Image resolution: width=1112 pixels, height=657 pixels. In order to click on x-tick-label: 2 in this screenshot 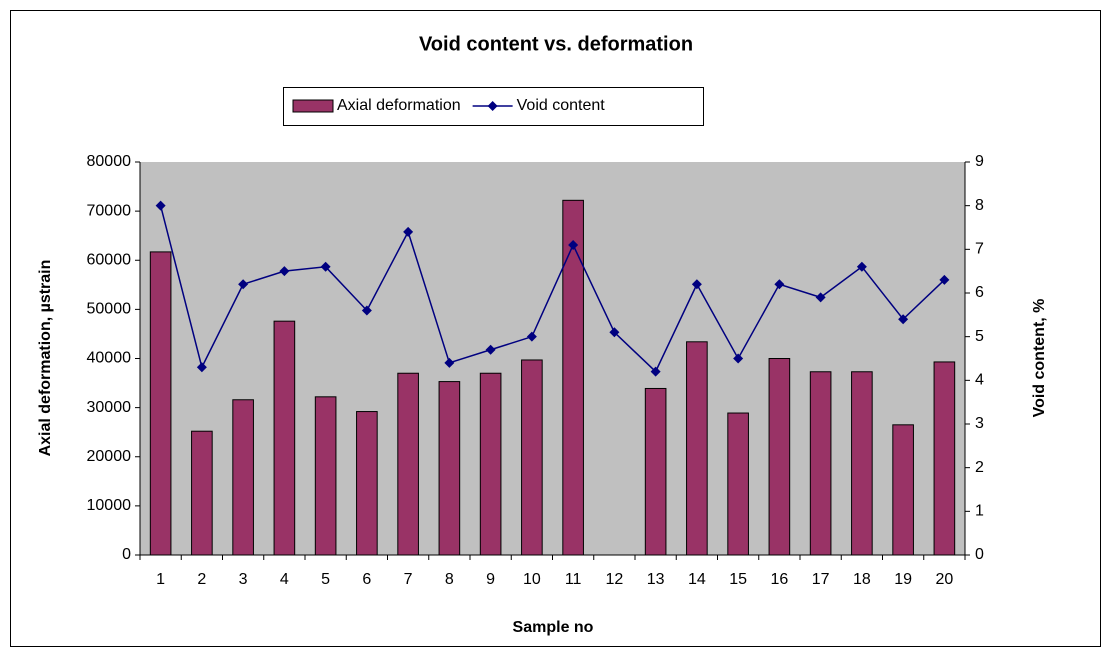, I will do `click(201, 579)`.